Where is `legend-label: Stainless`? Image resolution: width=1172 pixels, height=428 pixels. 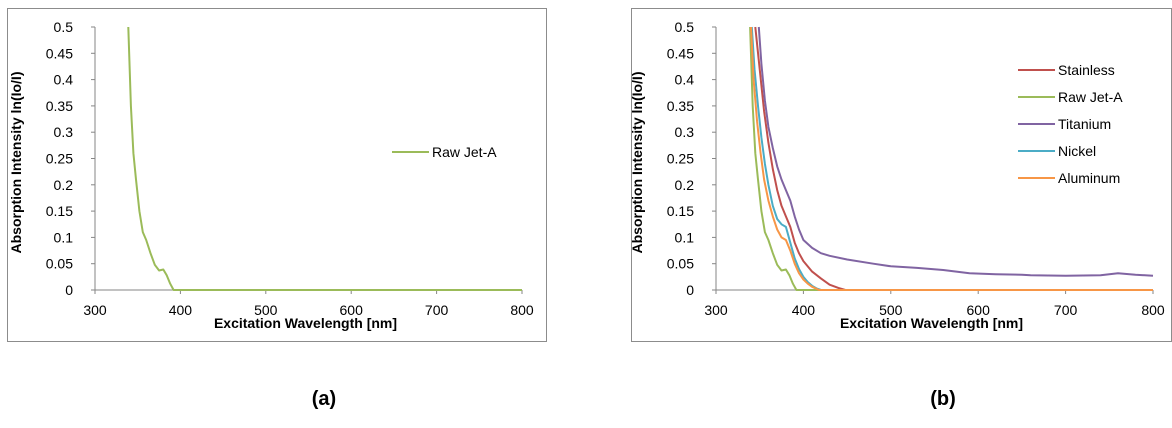 legend-label: Stainless is located at coordinates (1086, 70).